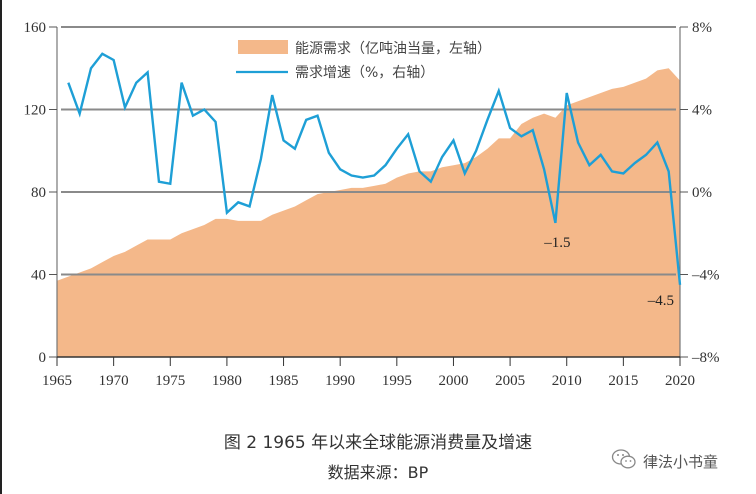 The width and height of the screenshot is (756, 494). Describe the element at coordinates (510, 381) in the screenshot. I see `x-tick-label: 2005` at that location.